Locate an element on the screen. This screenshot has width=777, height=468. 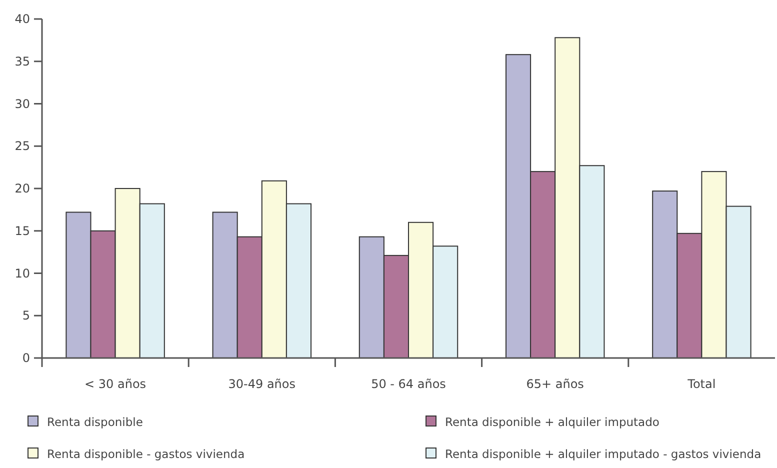
y-tick-label: 40 is located at coordinates (22, 19).